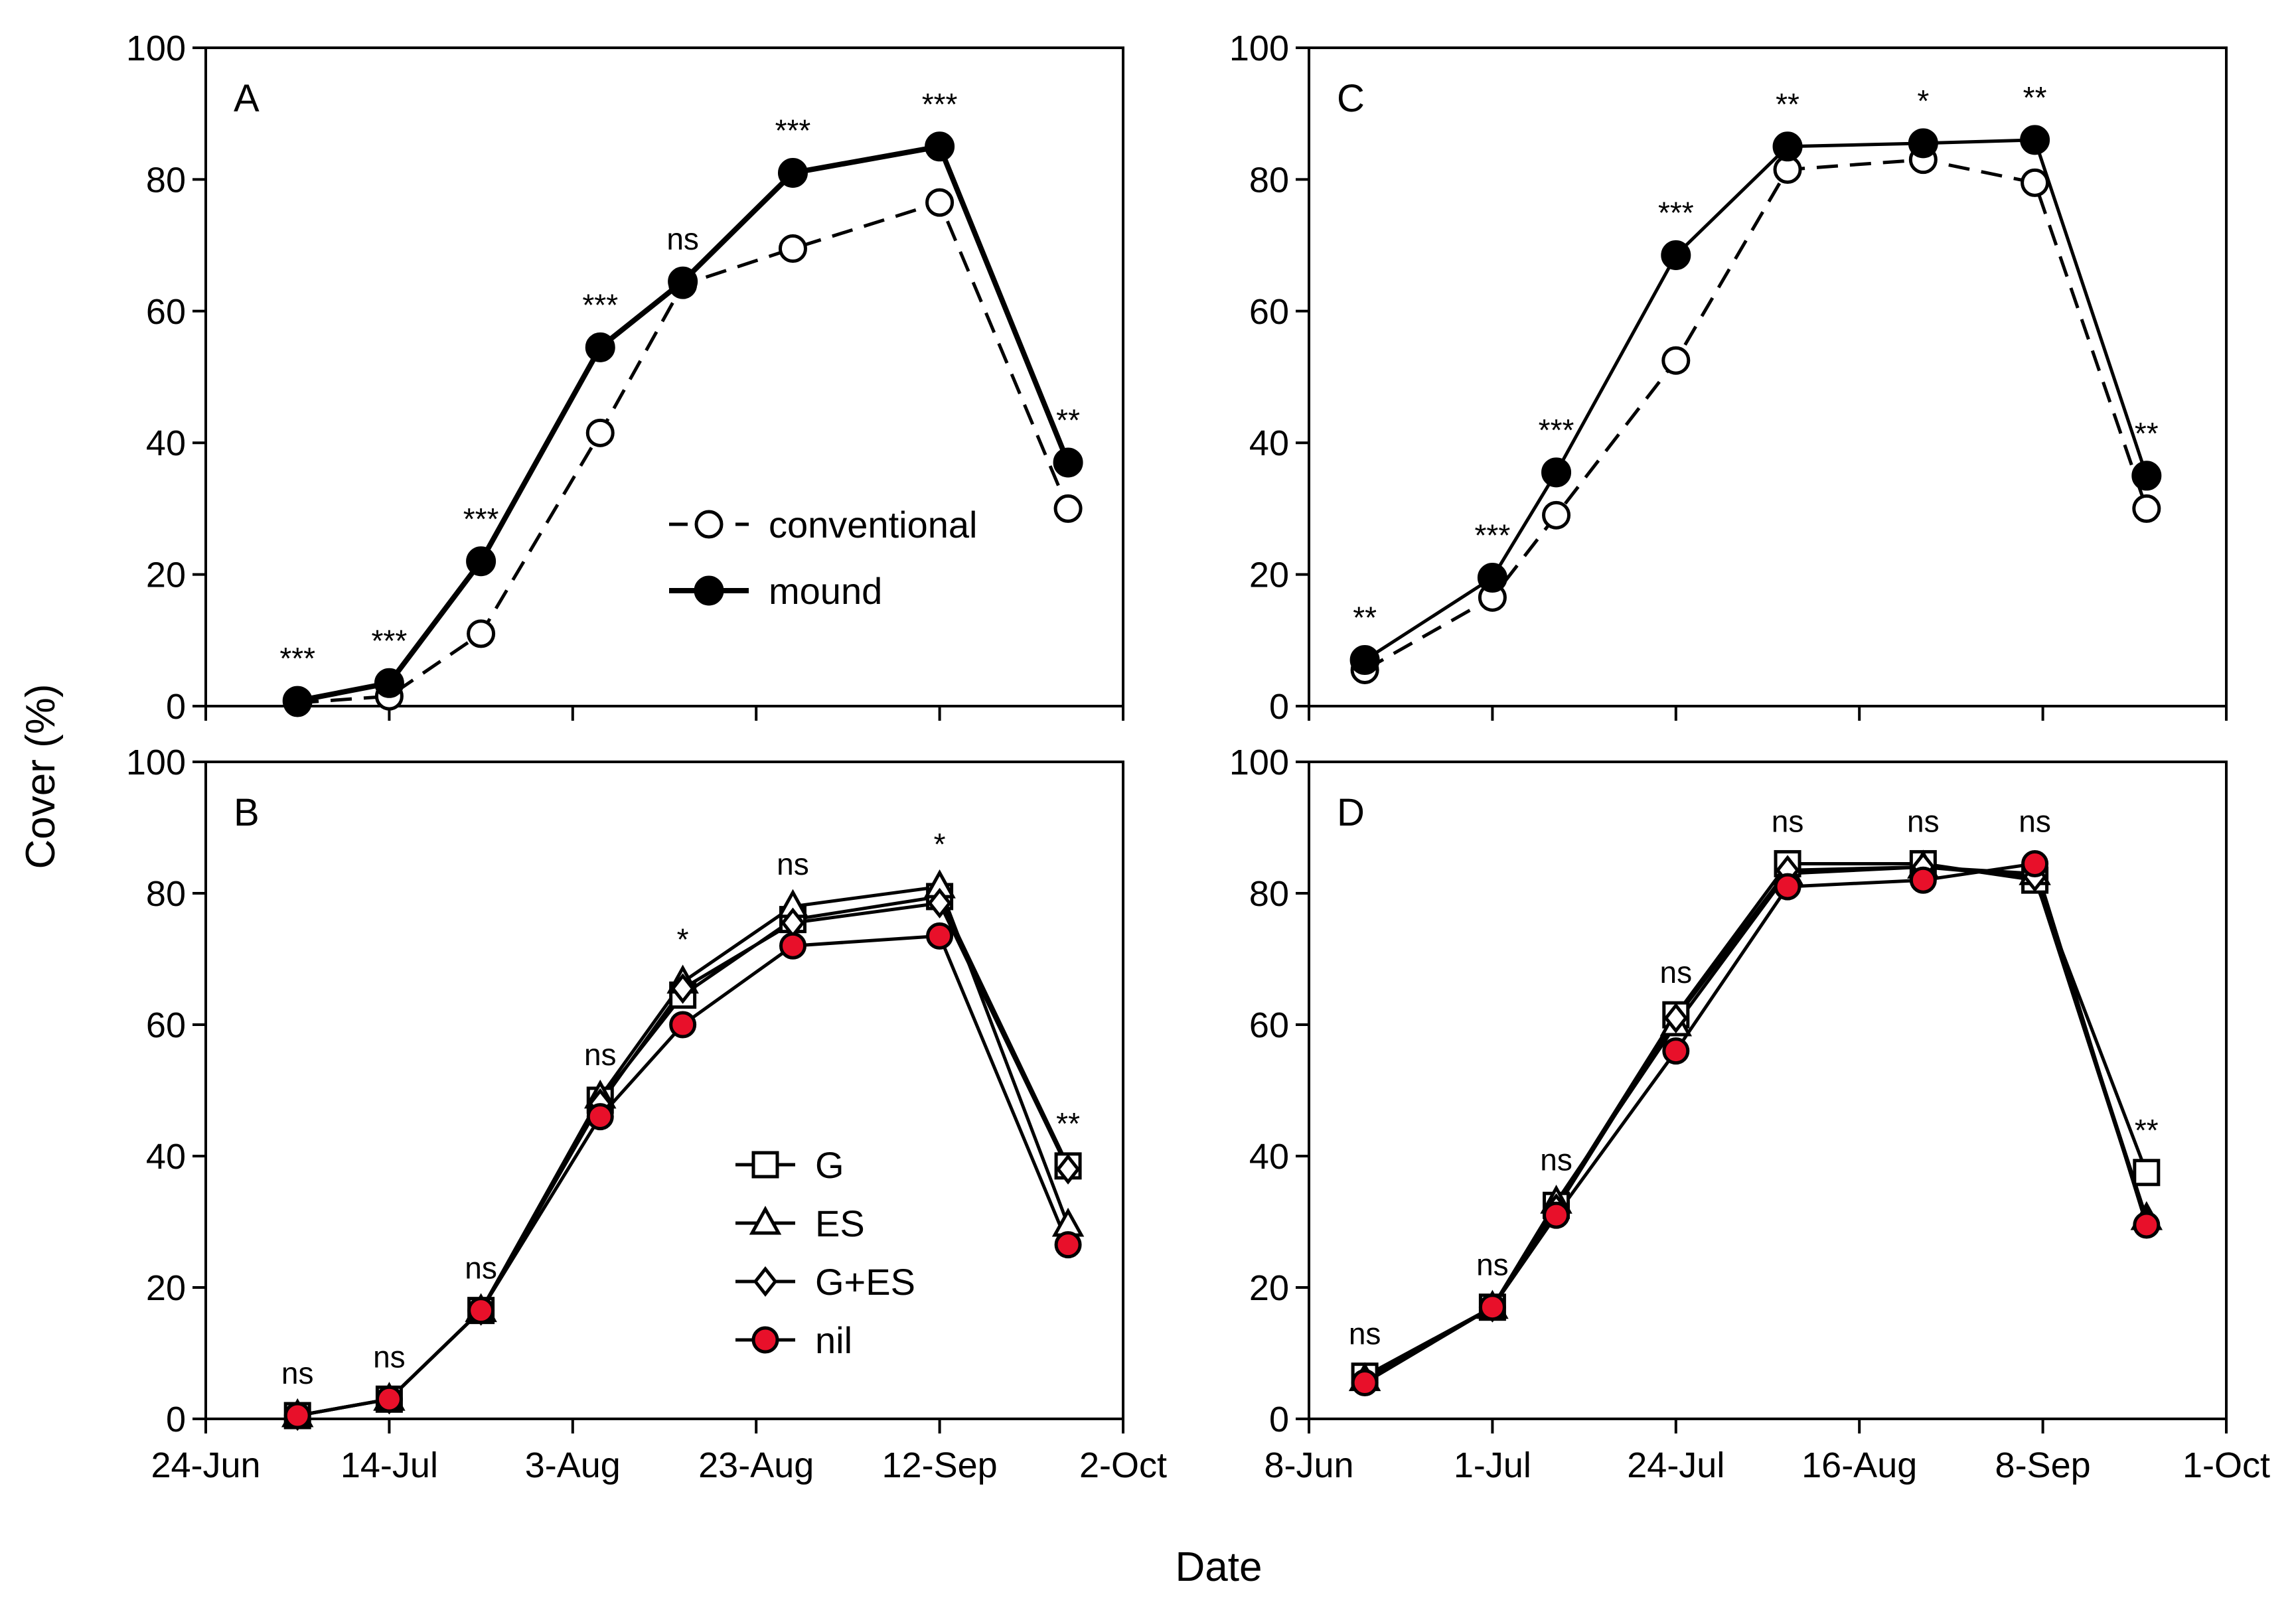 This screenshot has width=2296, height=1612. What do you see at coordinates (829, 1165) in the screenshot?
I see `legend-entry-g: G` at bounding box center [829, 1165].